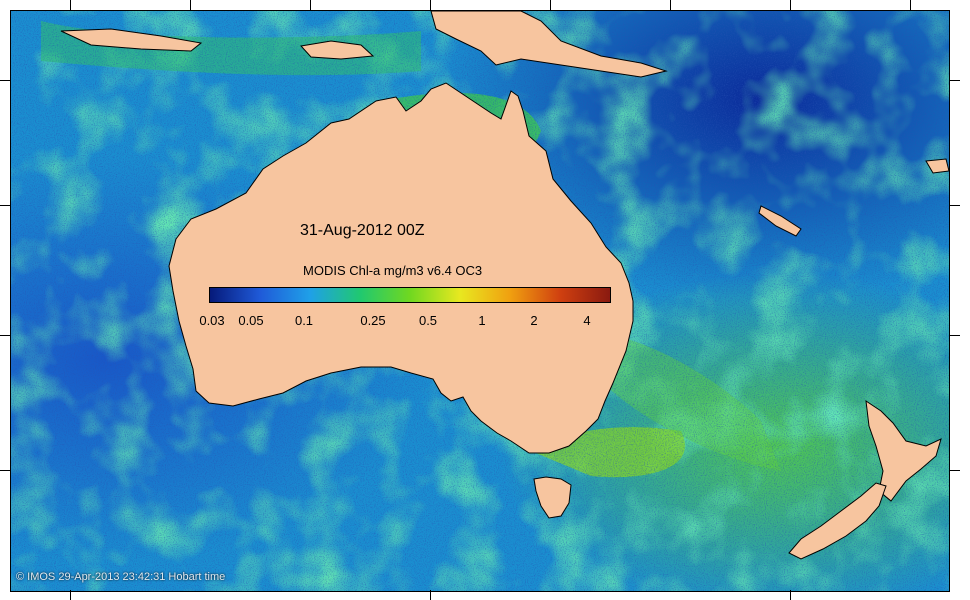 This screenshot has height=600, width=970. Describe the element at coordinates (937, 166) in the screenshot. I see `fiji-island` at that location.